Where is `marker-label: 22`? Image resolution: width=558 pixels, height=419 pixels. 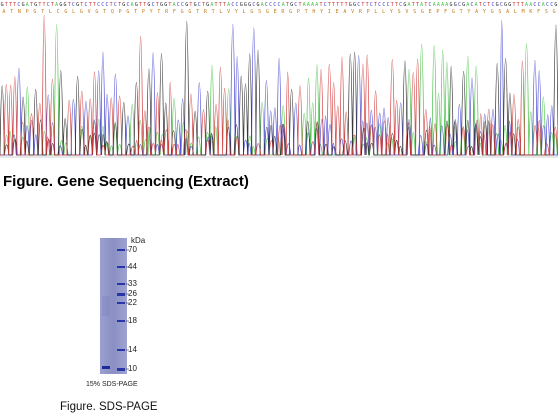 marker-label: 22 is located at coordinates (132, 302).